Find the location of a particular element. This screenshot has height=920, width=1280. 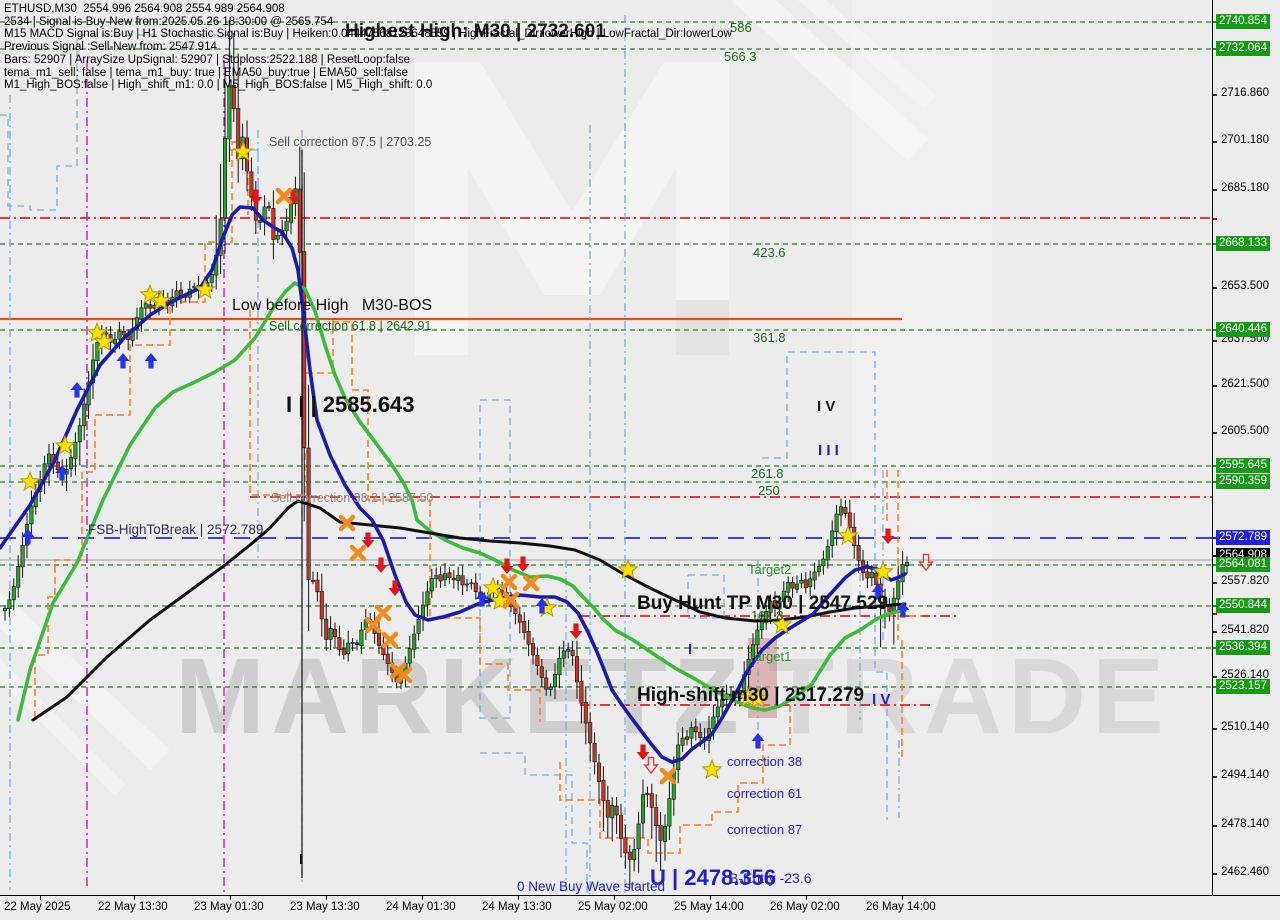

price-label: 2653.500 is located at coordinates (1245, 286).